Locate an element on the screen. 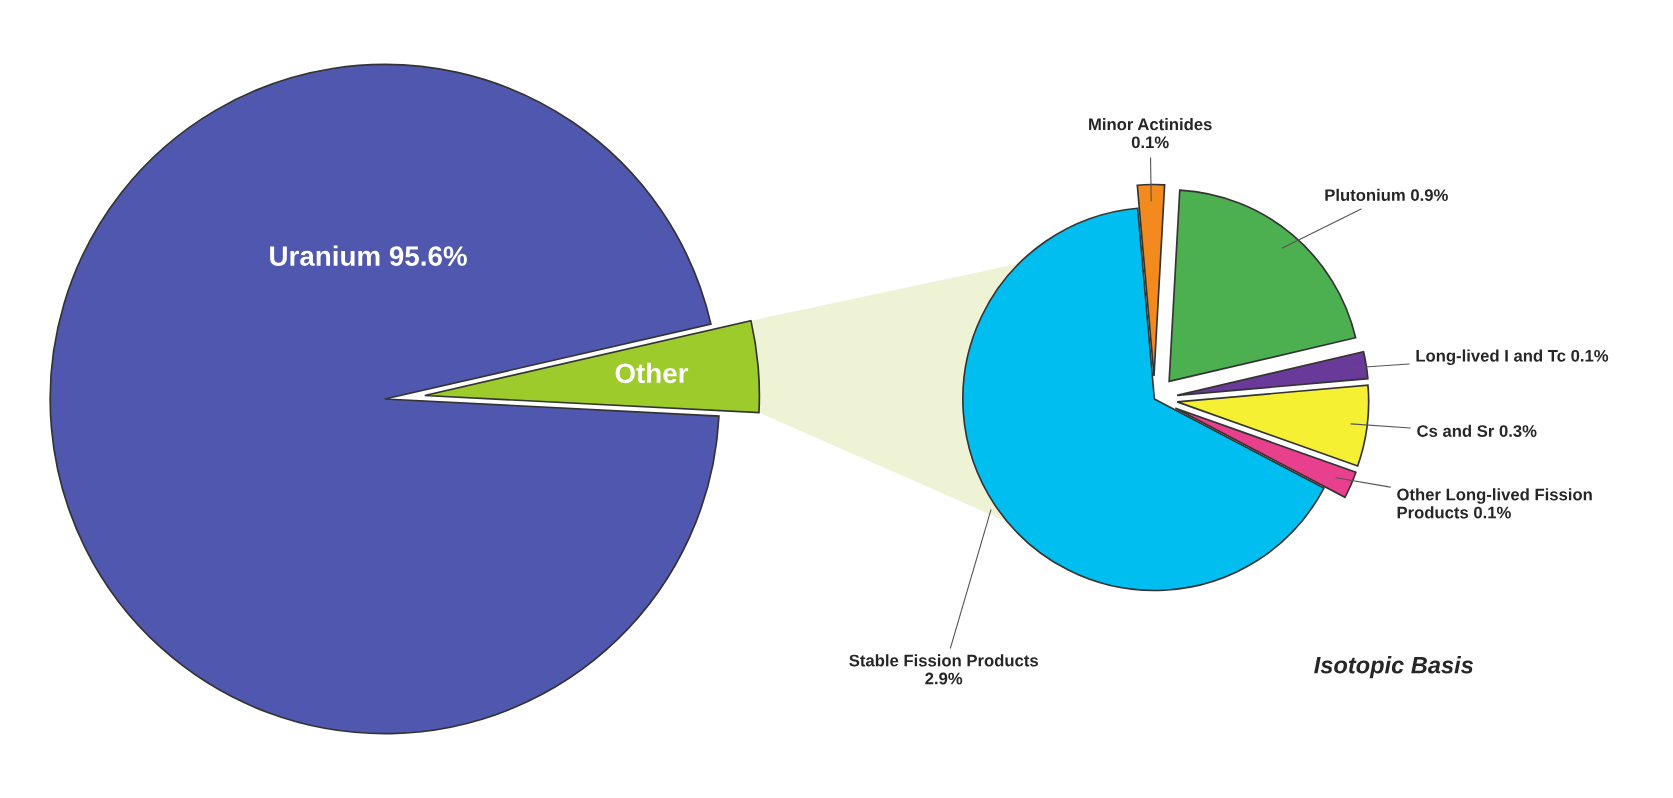 This screenshot has width=1673, height=798. data-label: 0.1% is located at coordinates (1150, 142).